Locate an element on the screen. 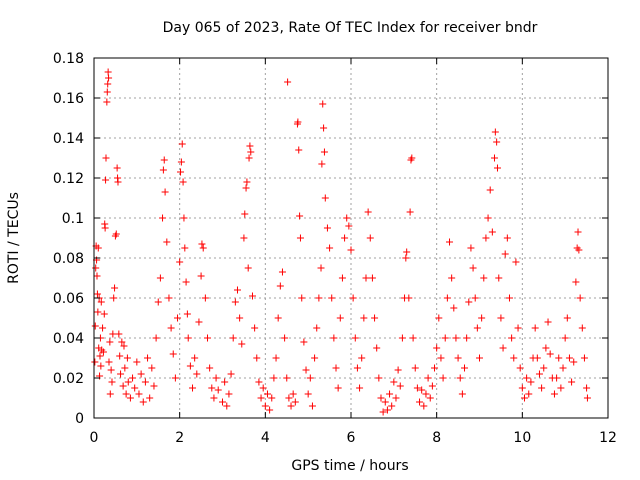  y-tick-label: 0.02 is located at coordinates (68, 379).